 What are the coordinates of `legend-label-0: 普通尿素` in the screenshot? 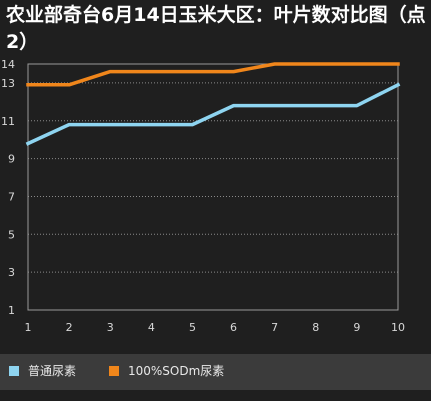 It's located at (52, 371).